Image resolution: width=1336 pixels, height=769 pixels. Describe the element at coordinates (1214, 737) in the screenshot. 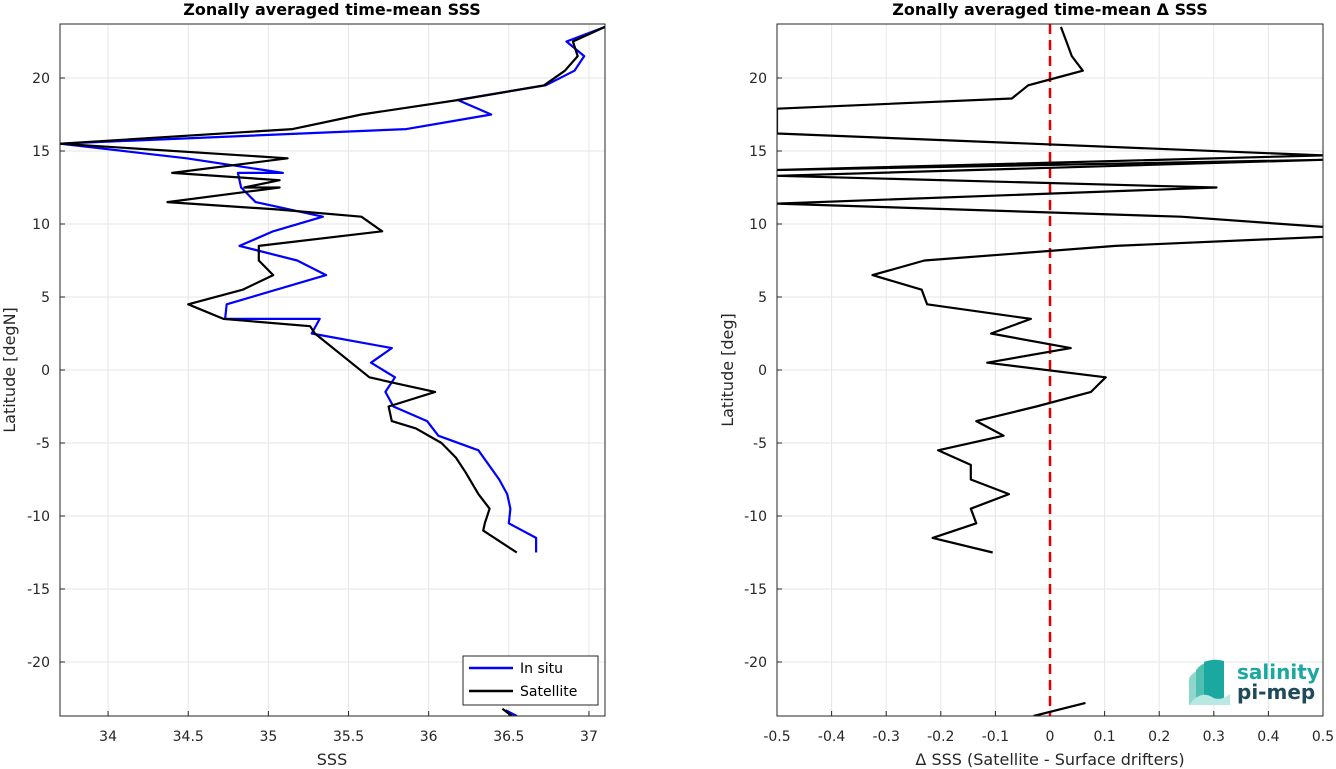

I see `x-tick-label: 0.3` at that location.